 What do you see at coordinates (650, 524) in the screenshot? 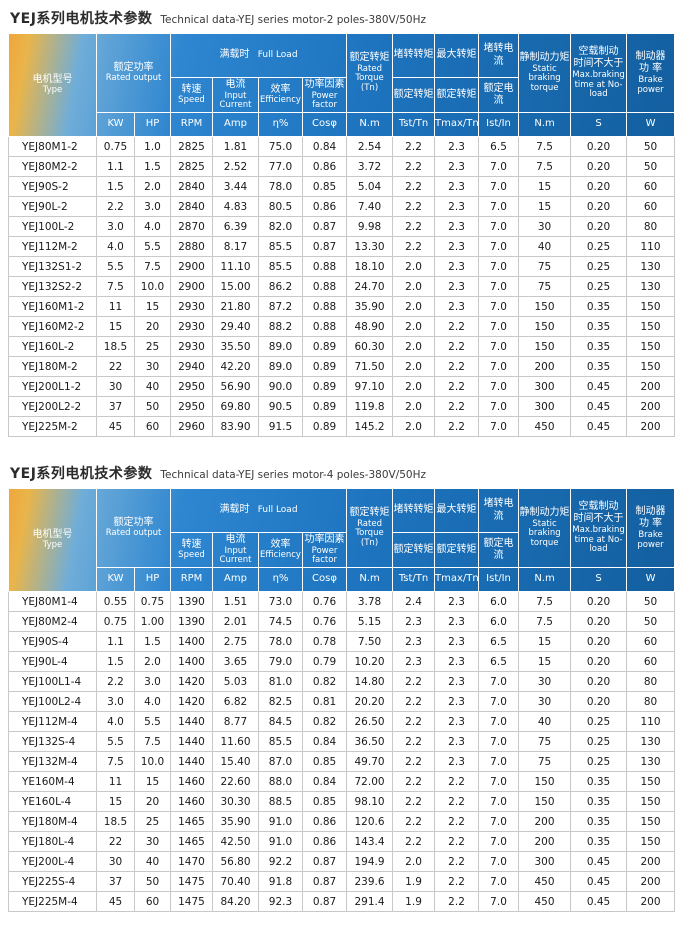
I see `brake-power-cn2: 功 率` at bounding box center [650, 524].